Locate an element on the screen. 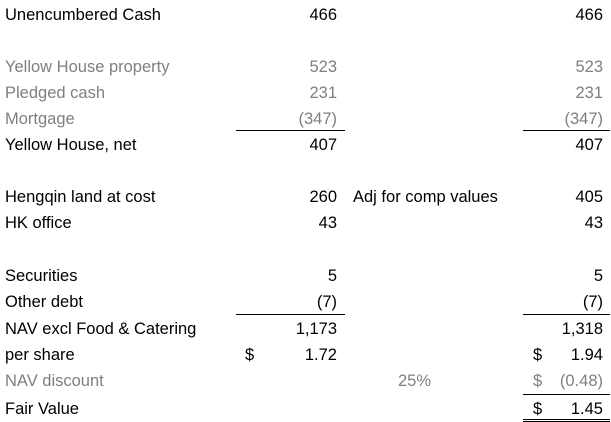 This screenshot has width=611, height=422. adjusted-value: 43 is located at coordinates (593, 223).